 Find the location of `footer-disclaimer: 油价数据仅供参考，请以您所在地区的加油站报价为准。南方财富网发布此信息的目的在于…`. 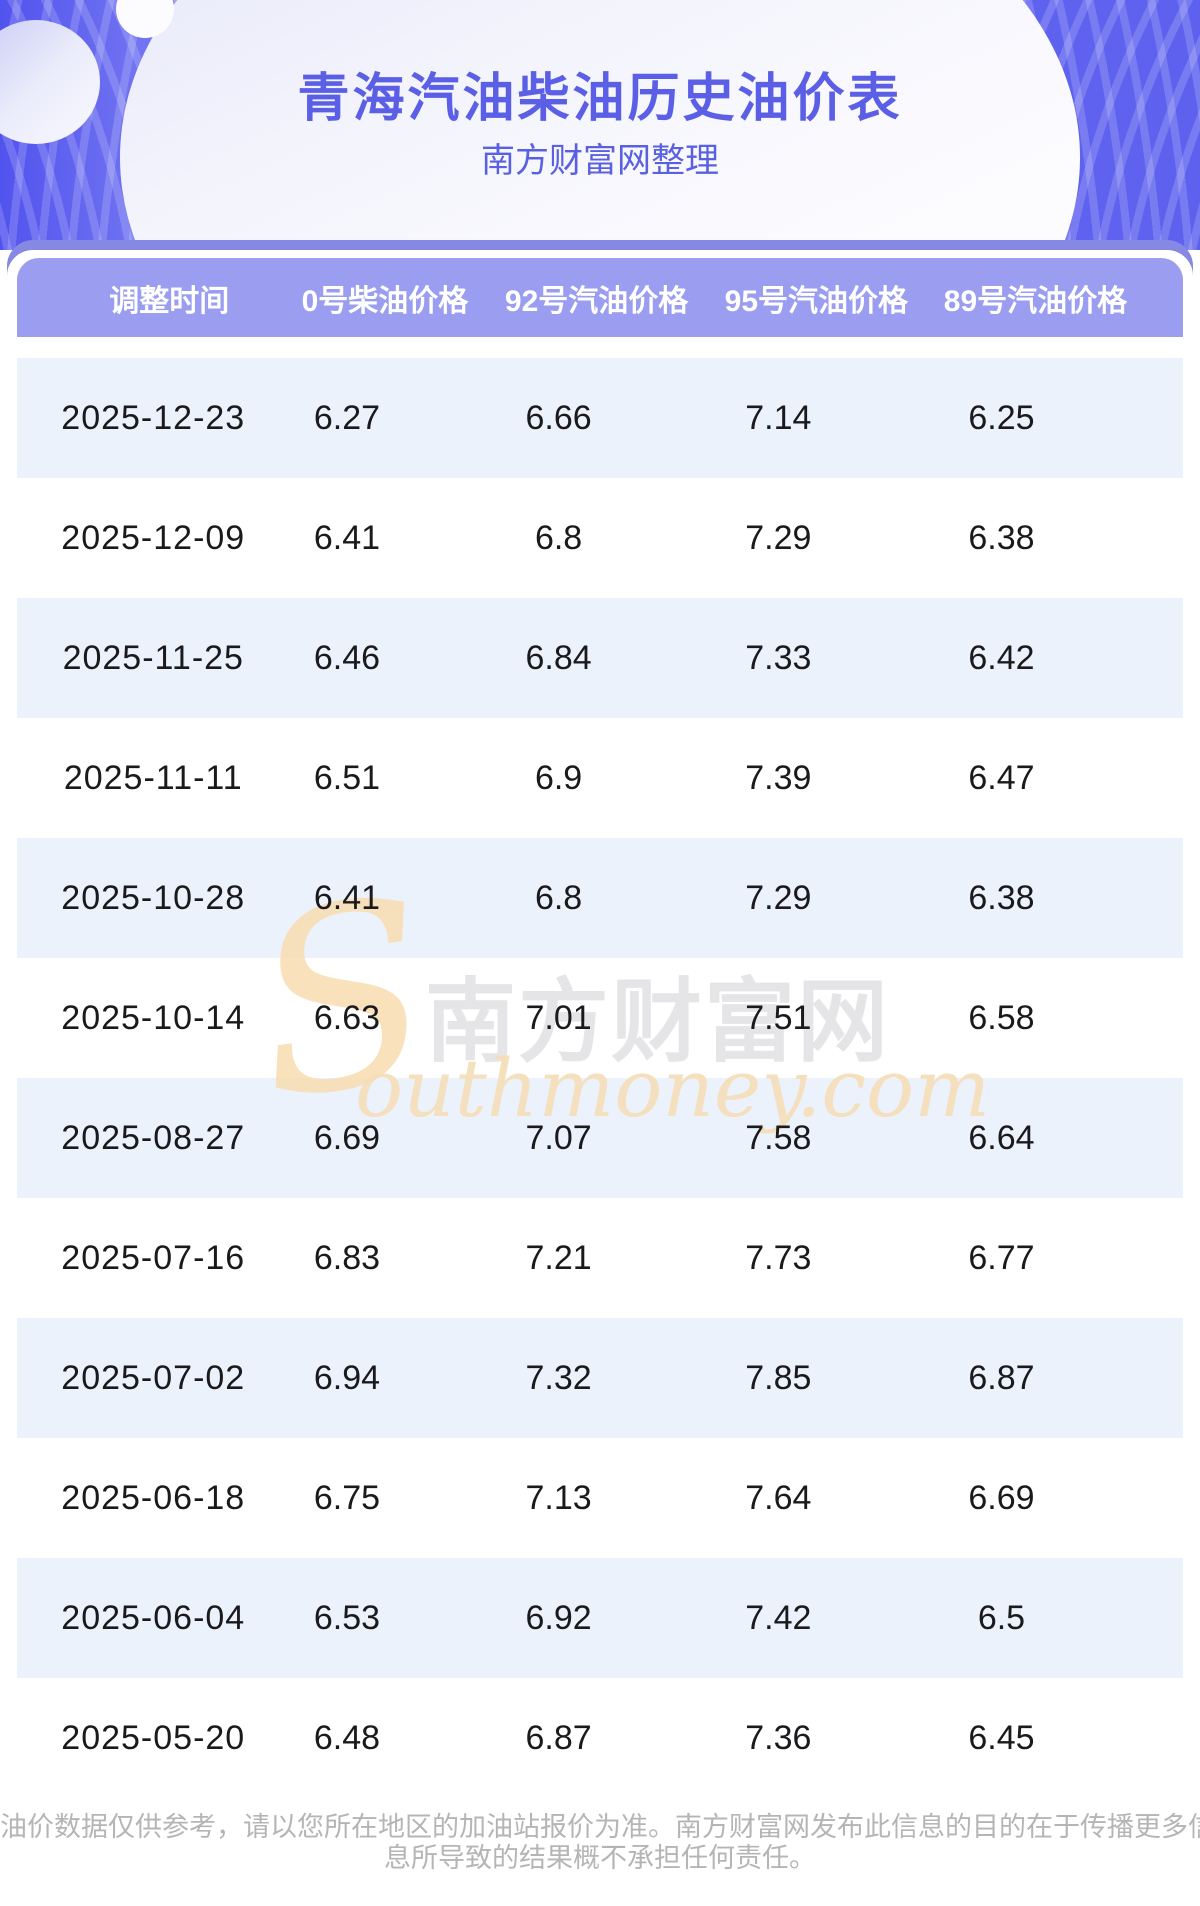

footer-disclaimer: 油价数据仅供参考，请以您所在地区的加油站报价为准。南方财富网发布此信息的目的在于… is located at coordinates (600, 1843).